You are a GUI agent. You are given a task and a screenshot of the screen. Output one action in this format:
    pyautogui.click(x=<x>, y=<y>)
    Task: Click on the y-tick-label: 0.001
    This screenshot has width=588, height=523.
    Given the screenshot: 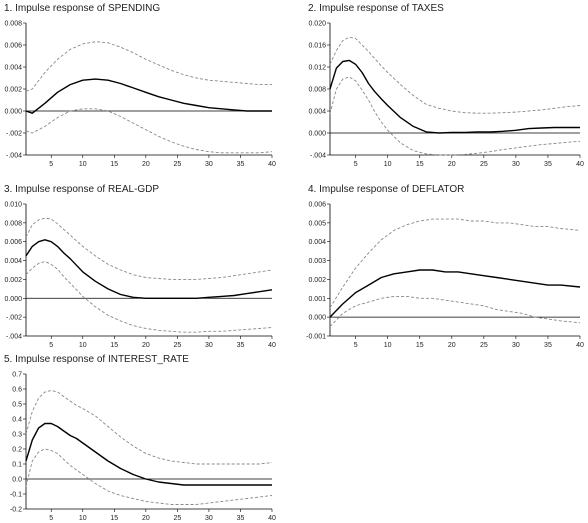 What is the action you would take?
    pyautogui.click(x=317, y=299)
    